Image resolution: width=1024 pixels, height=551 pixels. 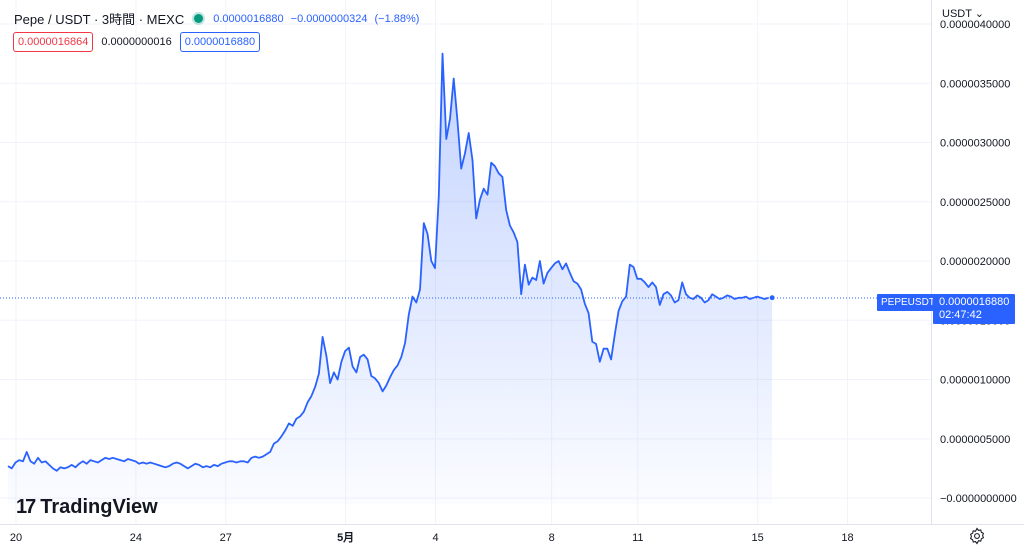 What do you see at coordinates (960, 315) in the screenshot?
I see `bar-countdown: 02:47:42` at bounding box center [960, 315].